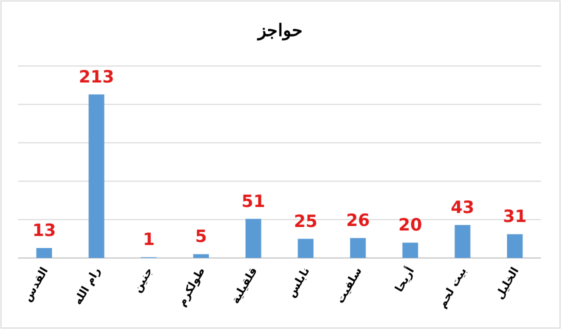  Describe the element at coordinates (349, 285) in the screenshot. I see `x-tick-label: سلفيت` at that location.